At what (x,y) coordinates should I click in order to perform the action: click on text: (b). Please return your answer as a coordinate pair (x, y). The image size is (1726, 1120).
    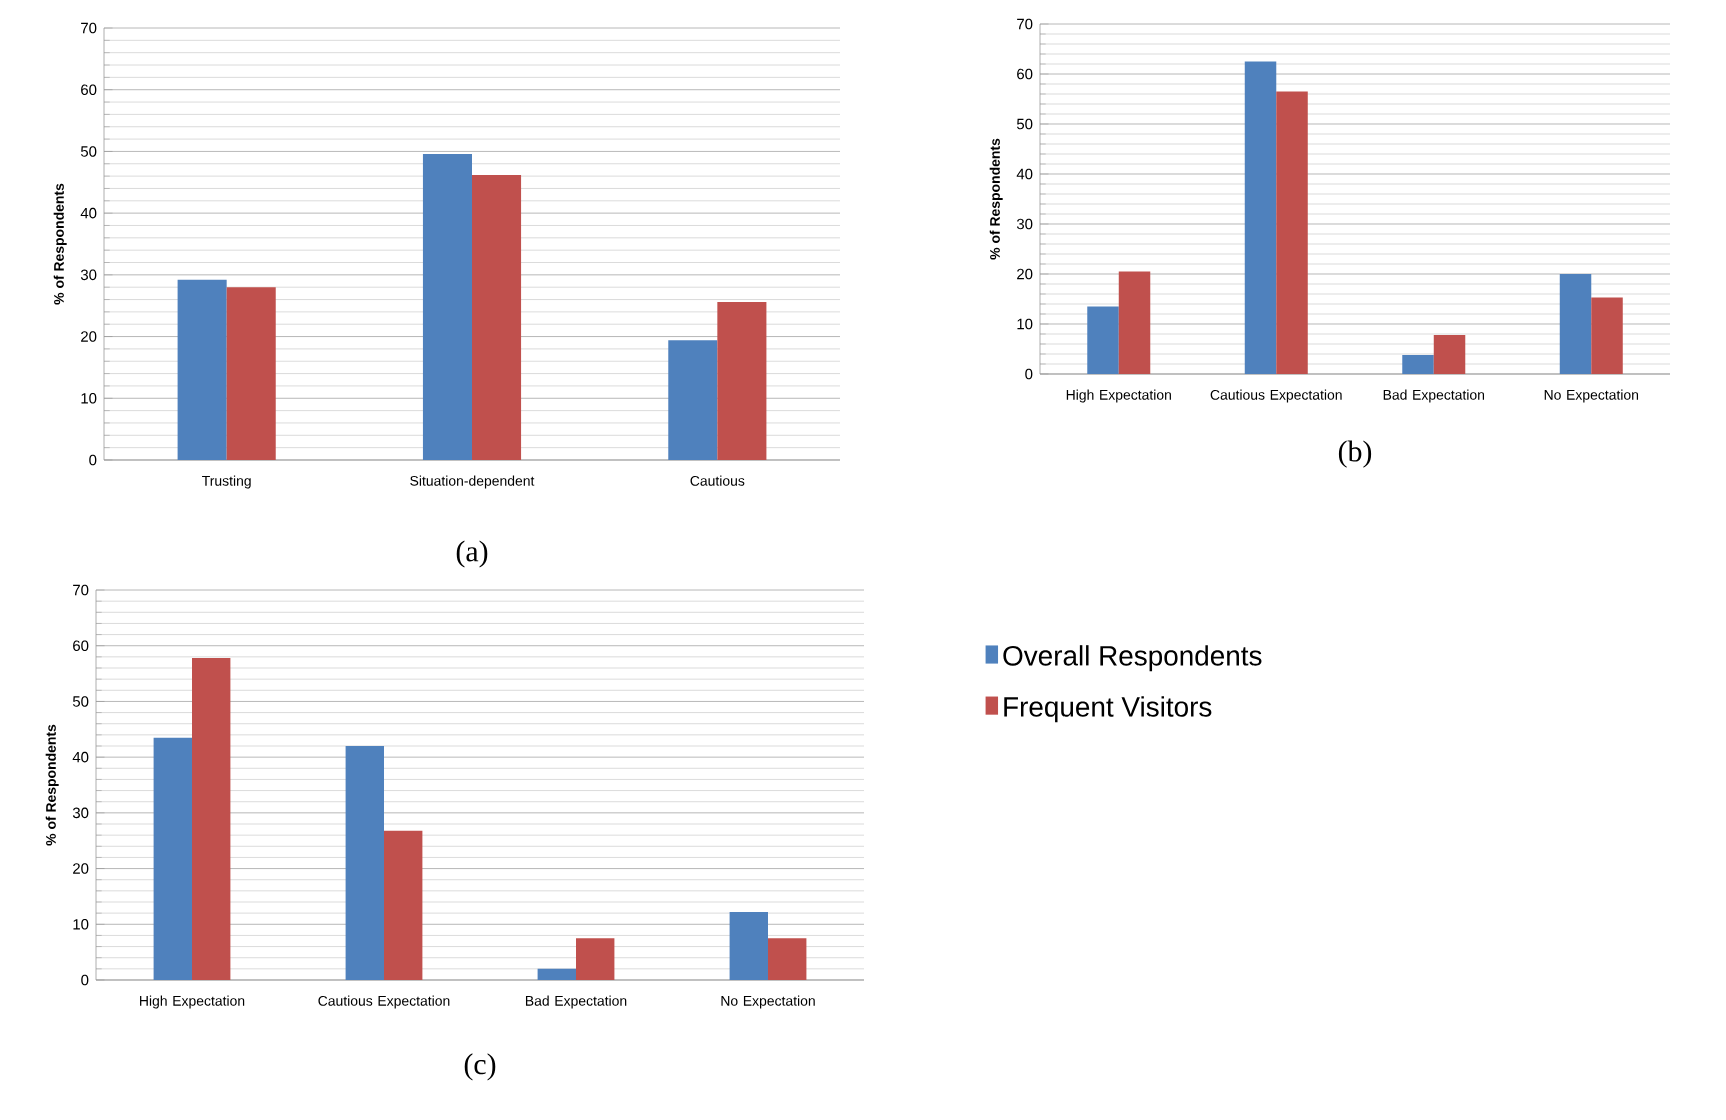
    Looking at the image, I should click on (1355, 454).